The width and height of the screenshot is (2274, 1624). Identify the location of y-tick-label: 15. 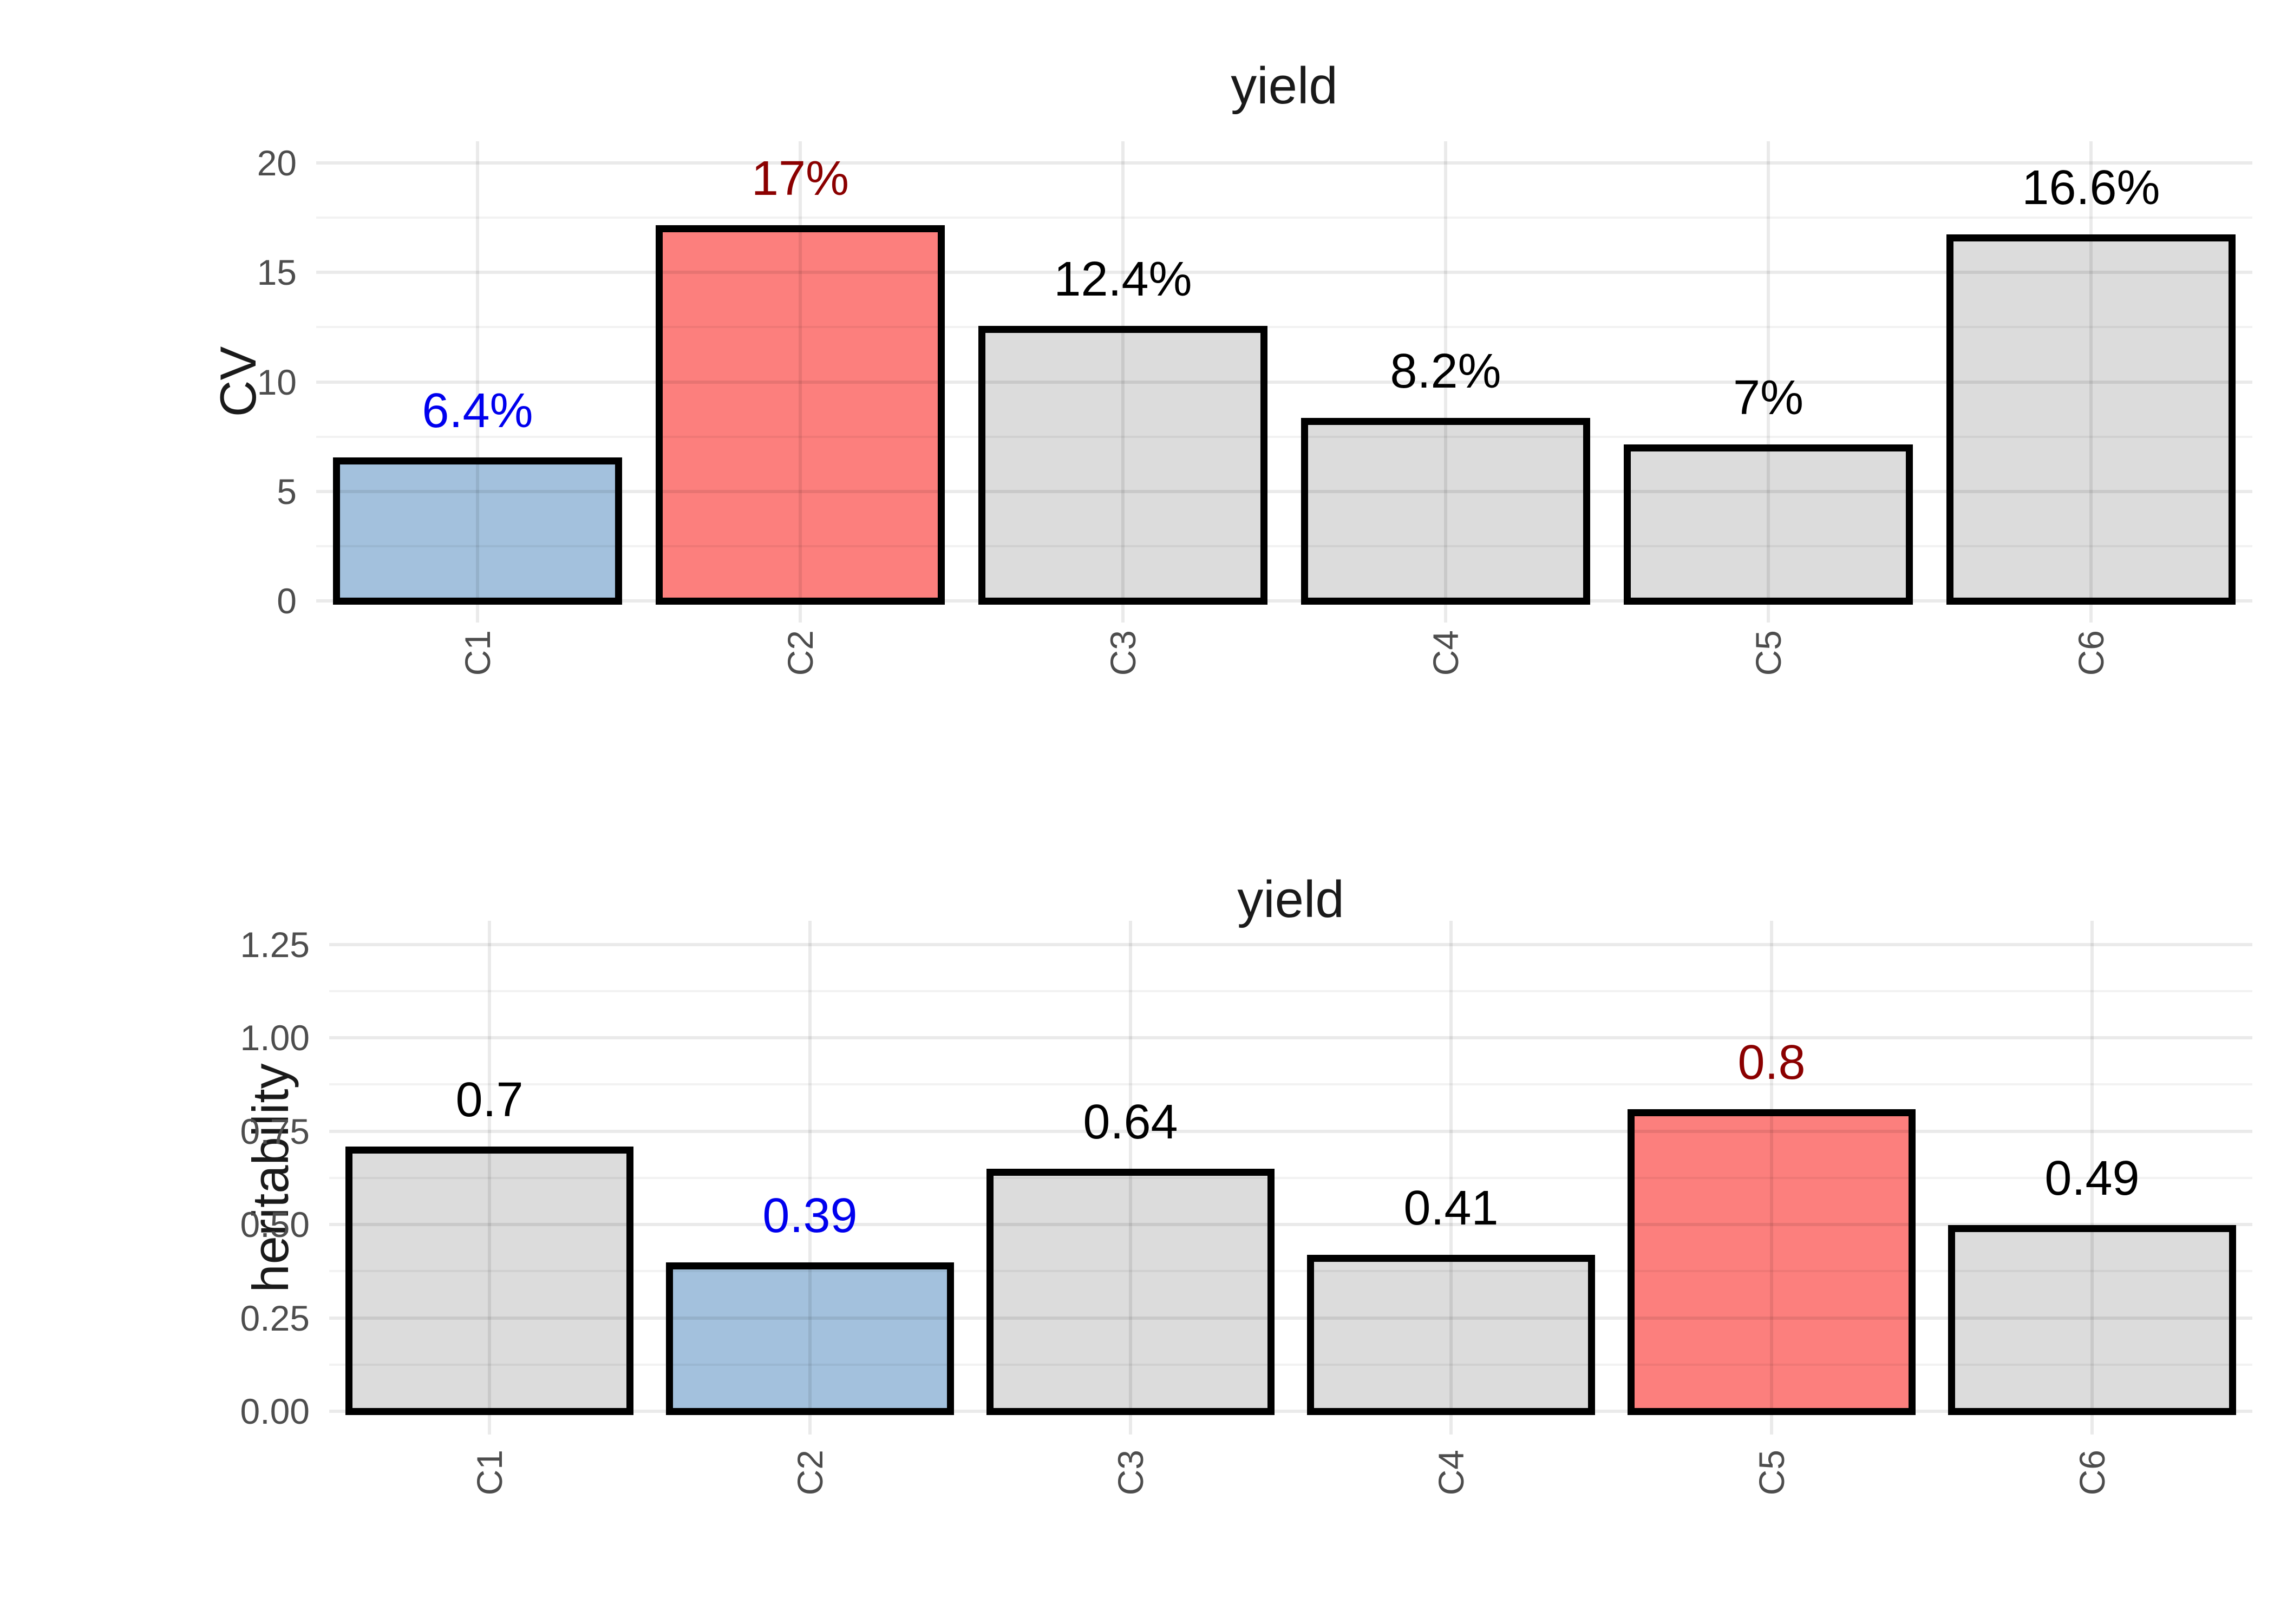
(277, 272).